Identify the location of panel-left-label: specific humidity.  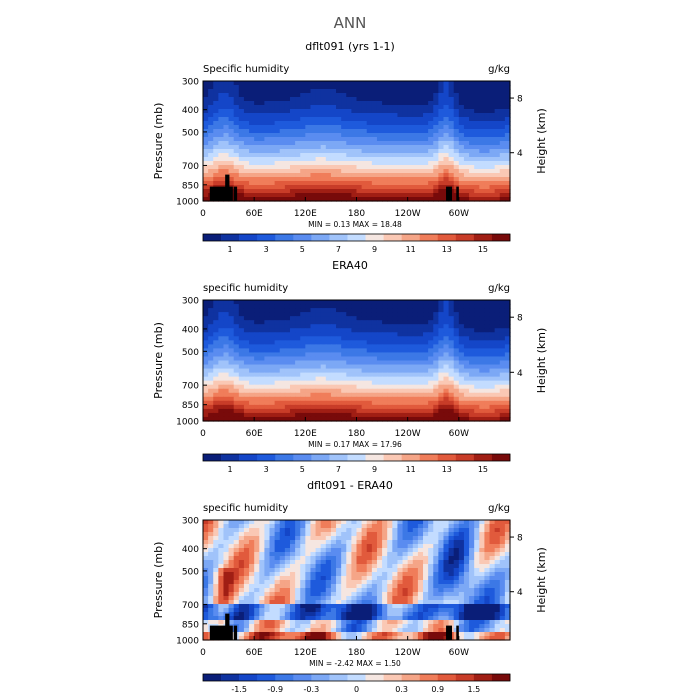
(245, 288).